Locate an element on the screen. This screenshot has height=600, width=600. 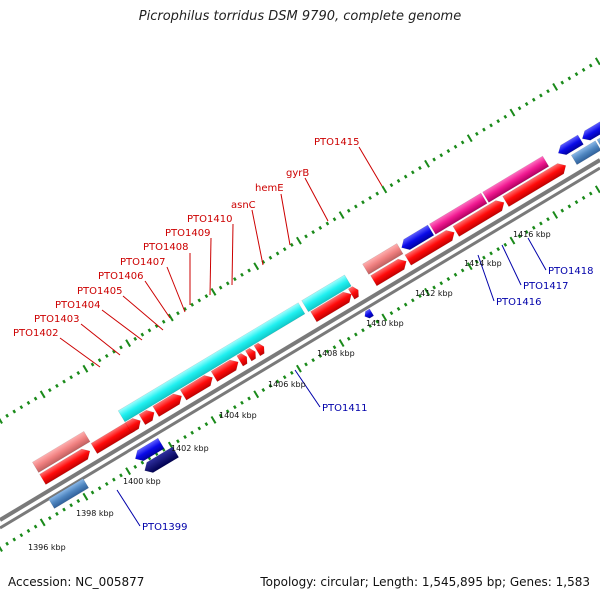
scale-label: 1416 kbp is located at coordinates (532, 234).